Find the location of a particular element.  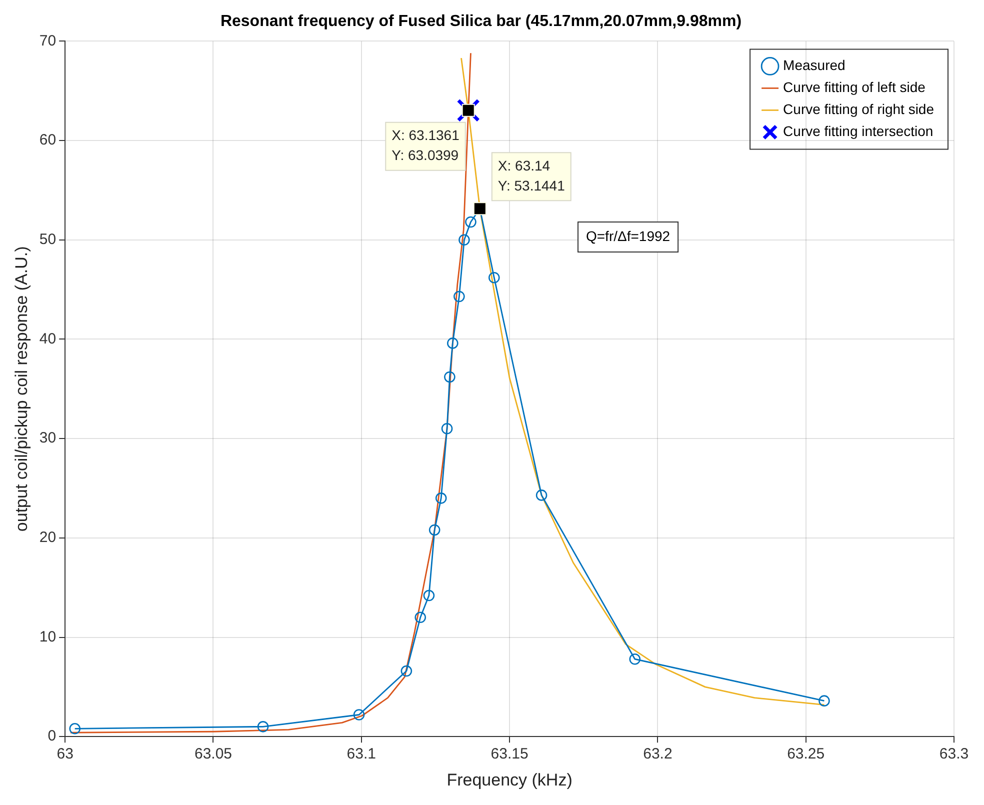

y-tick-label: 0 is located at coordinates (52, 736).